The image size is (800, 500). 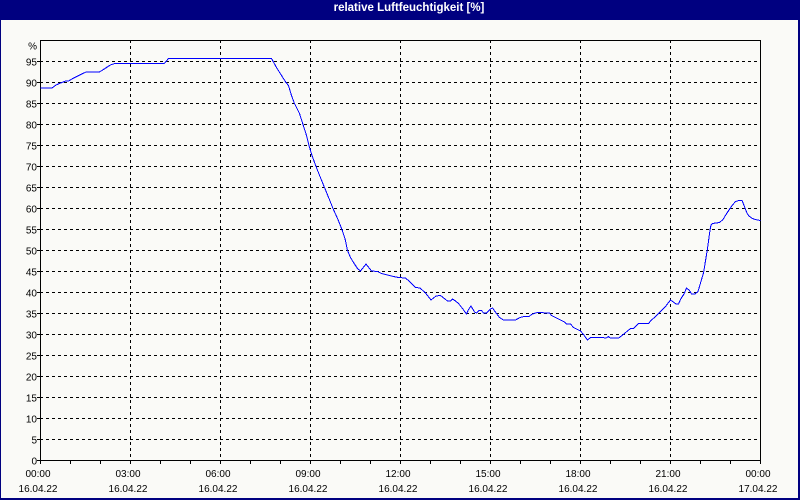 What do you see at coordinates (34, 441) in the screenshot?
I see `svg-text: 5` at bounding box center [34, 441].